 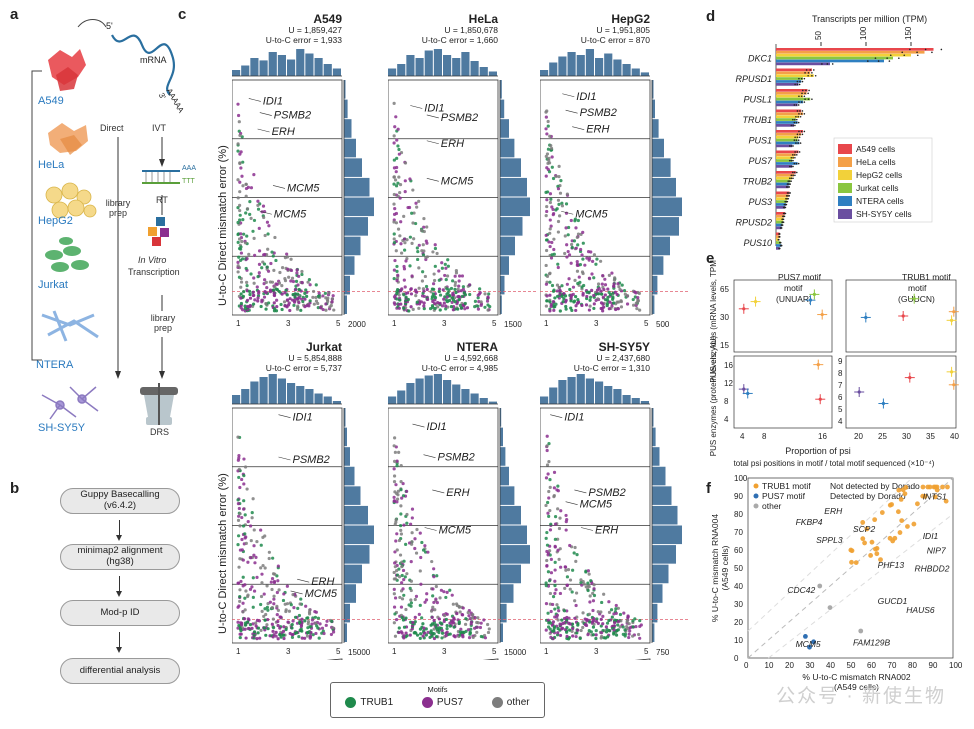 I want to click on x-tick-label: 3, so click(x=444, y=651).